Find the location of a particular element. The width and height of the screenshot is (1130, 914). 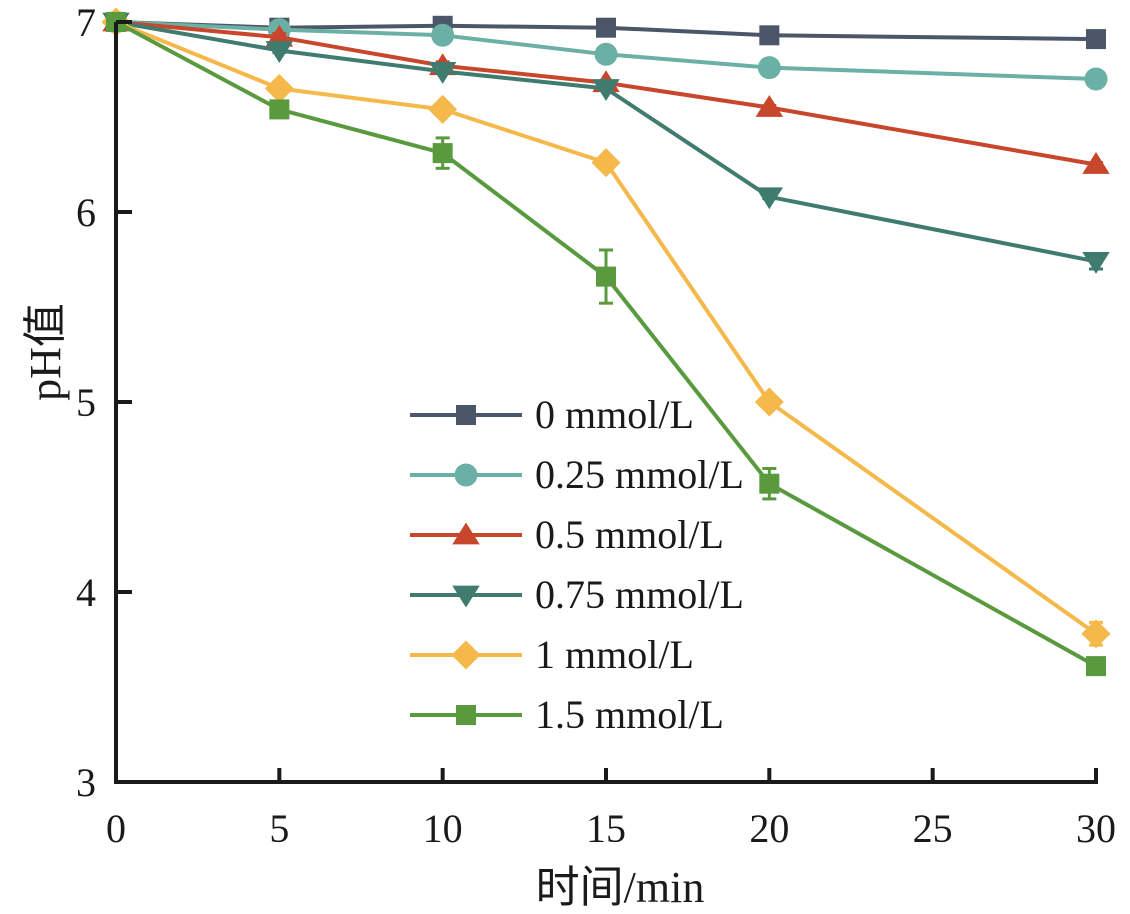

x-tick-label: 30 is located at coordinates (1096, 828).